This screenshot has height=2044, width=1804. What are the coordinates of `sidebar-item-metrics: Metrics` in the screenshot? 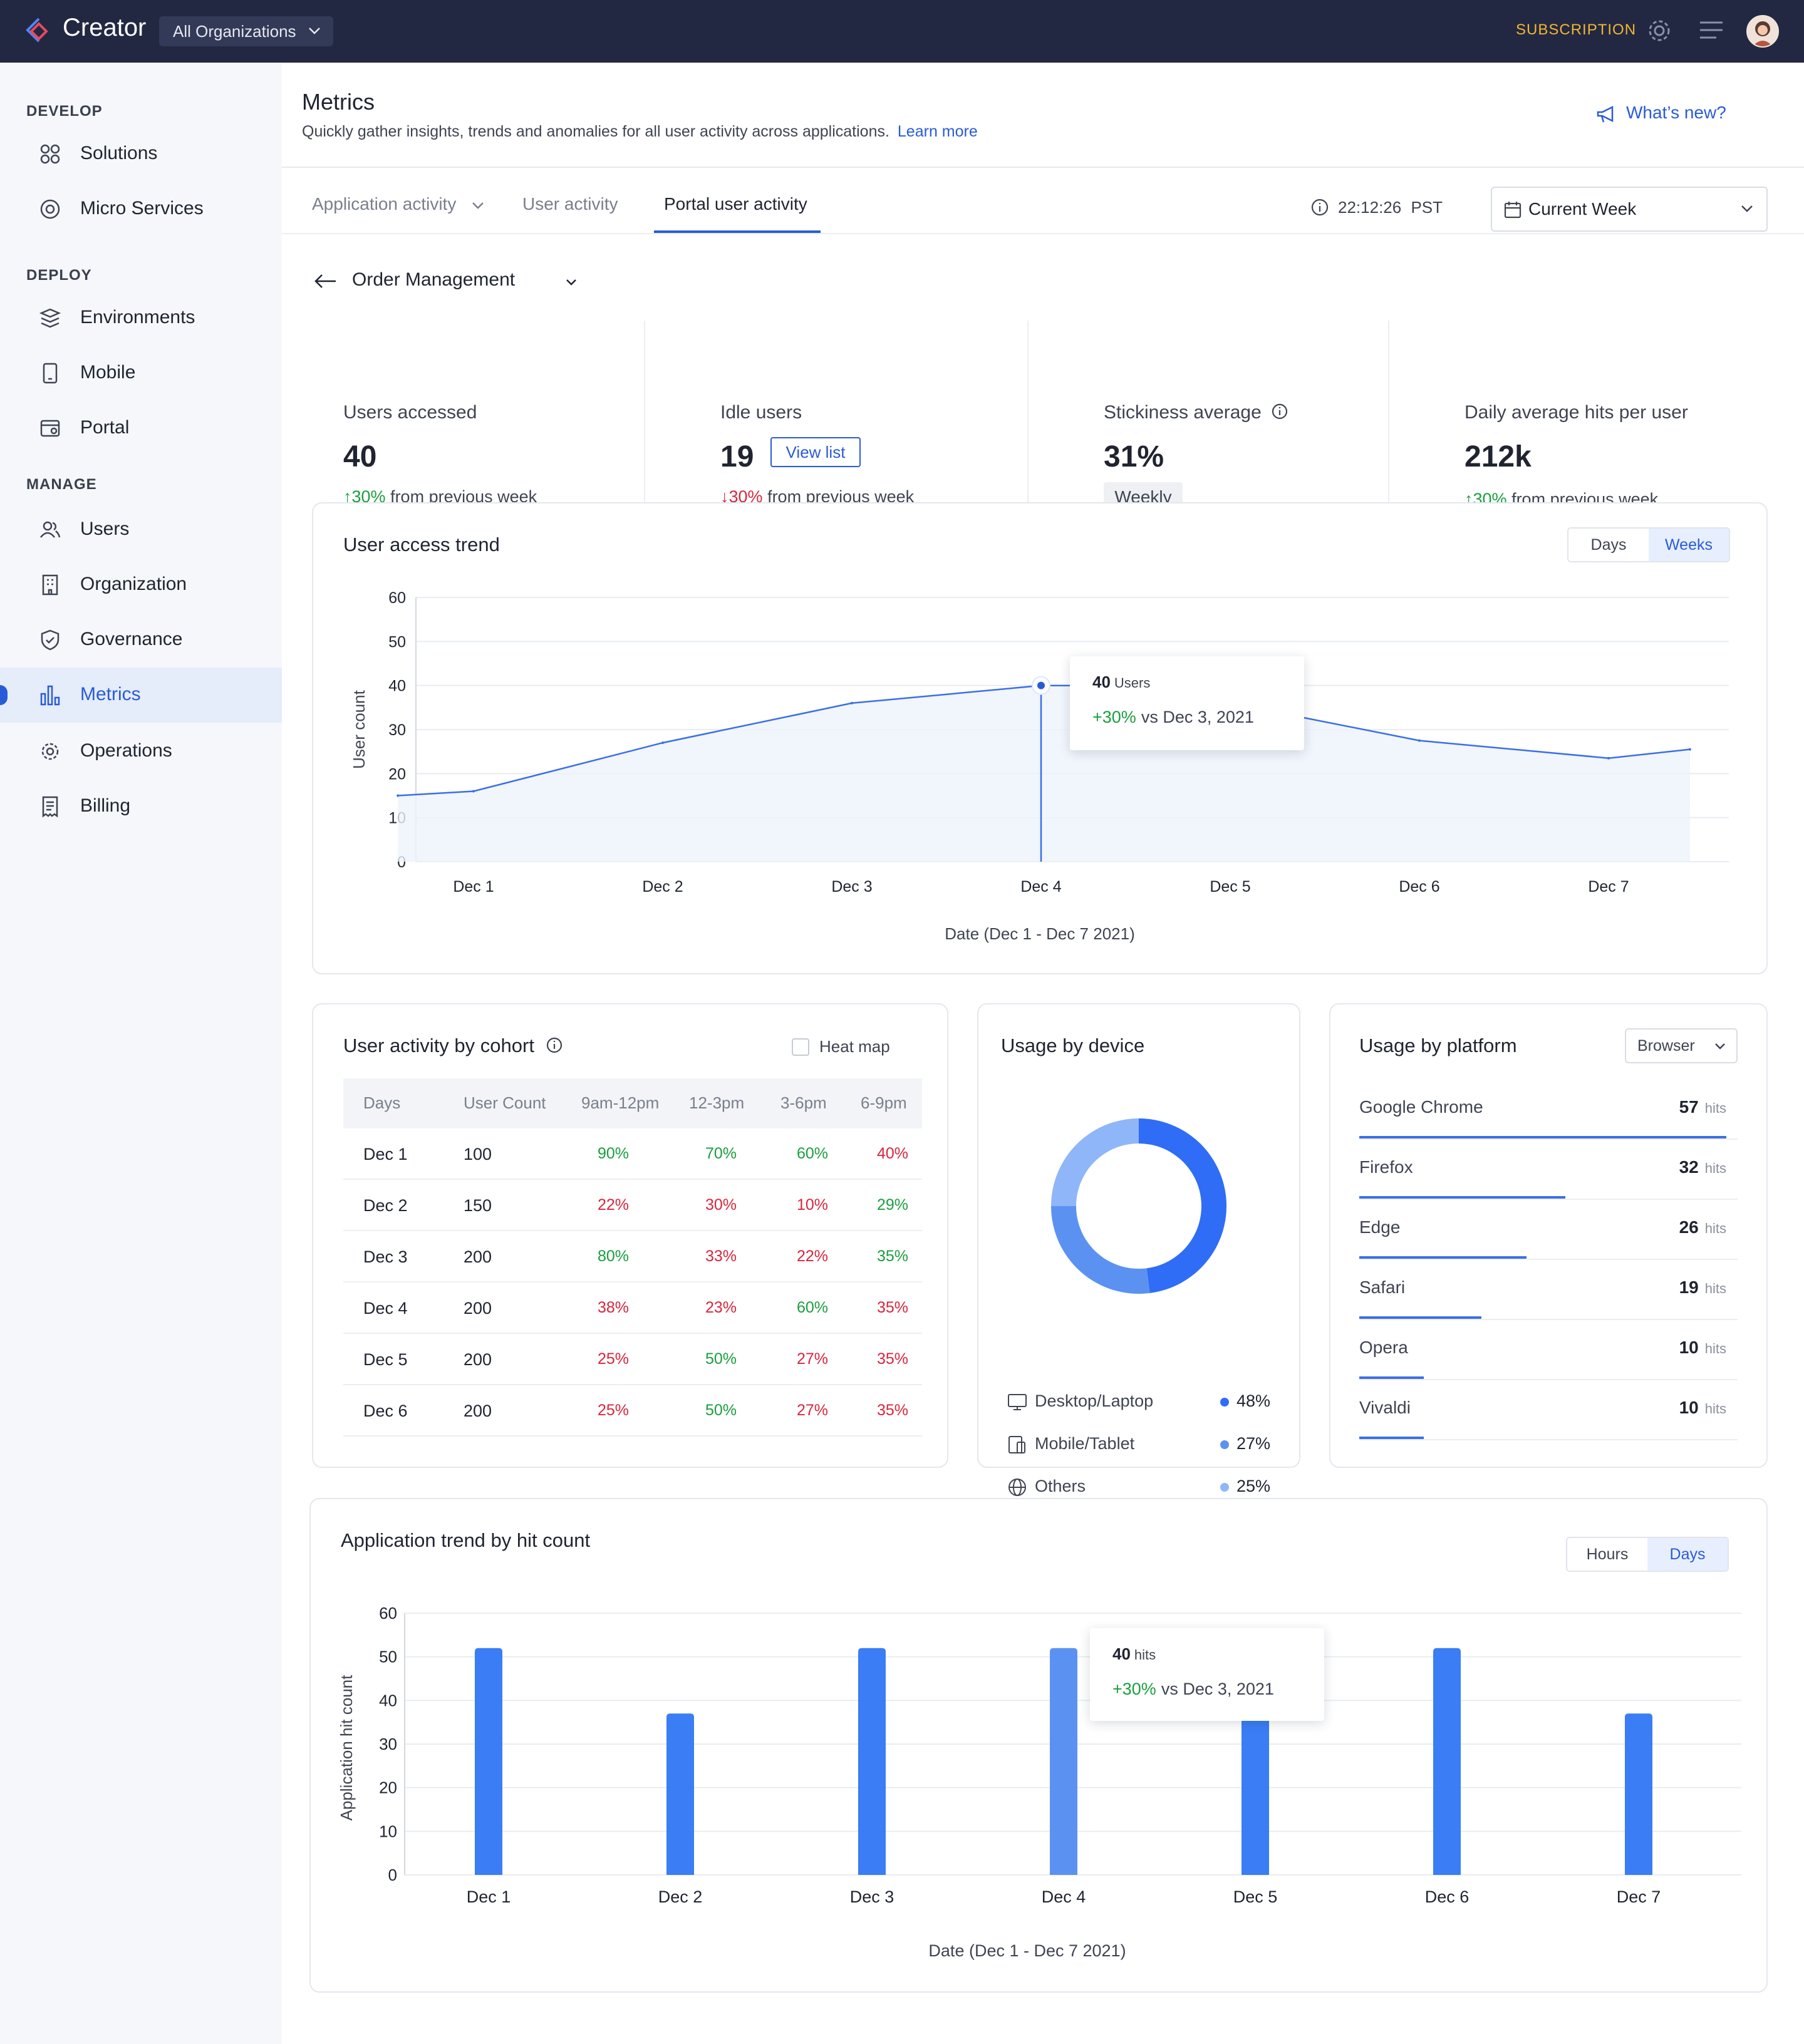 It's located at (141, 695).